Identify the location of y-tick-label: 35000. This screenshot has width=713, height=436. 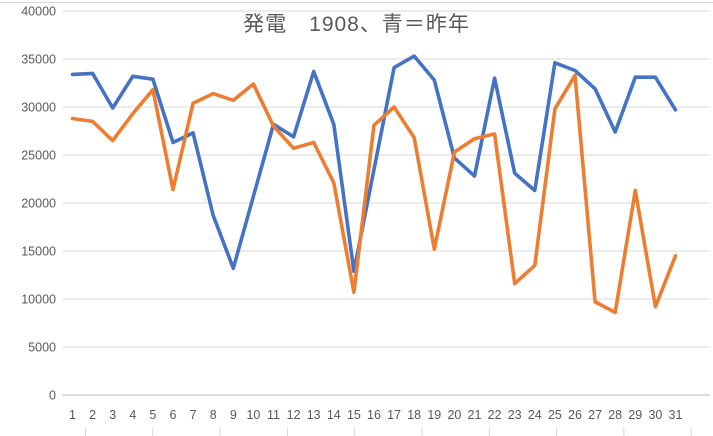
(38, 60).